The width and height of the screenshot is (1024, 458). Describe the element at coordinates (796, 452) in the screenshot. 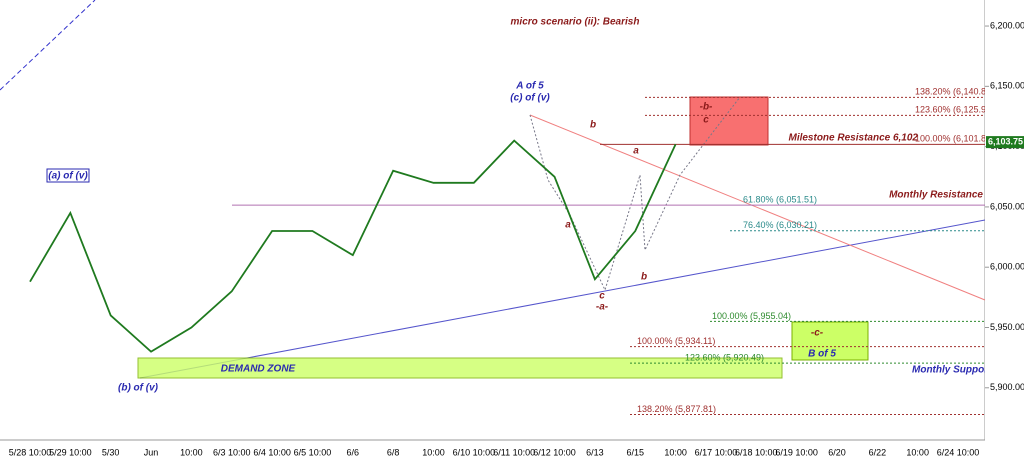

I see `x-tick-label: 6/19 10:00` at that location.